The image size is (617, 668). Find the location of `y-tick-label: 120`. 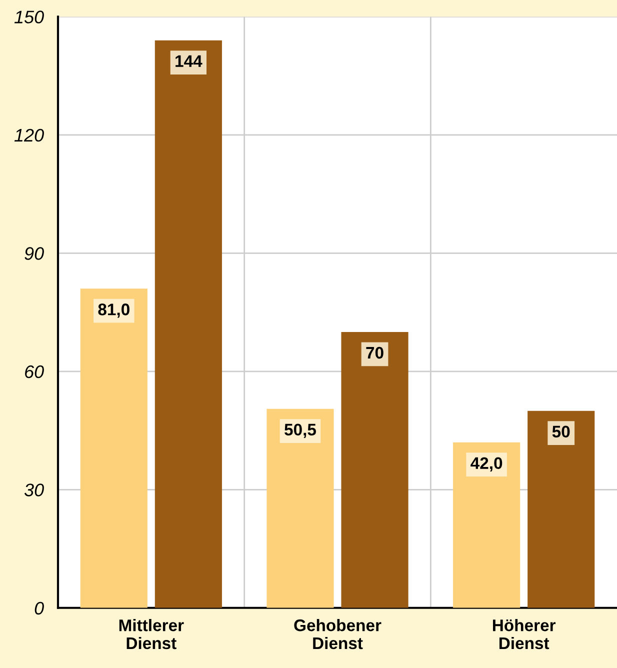

y-tick-label: 120 is located at coordinates (29, 135).